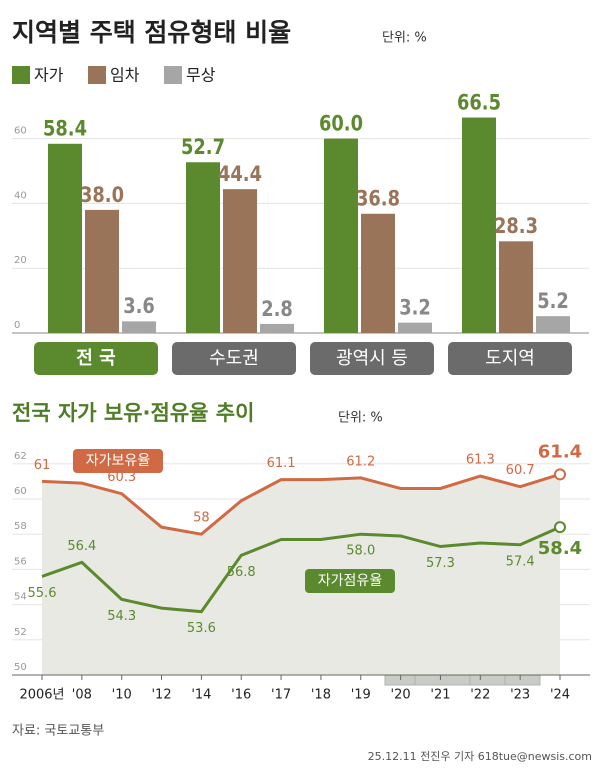 Image resolution: width=600 pixels, height=773 pixels. I want to click on value-label: 61.3, so click(480, 460).